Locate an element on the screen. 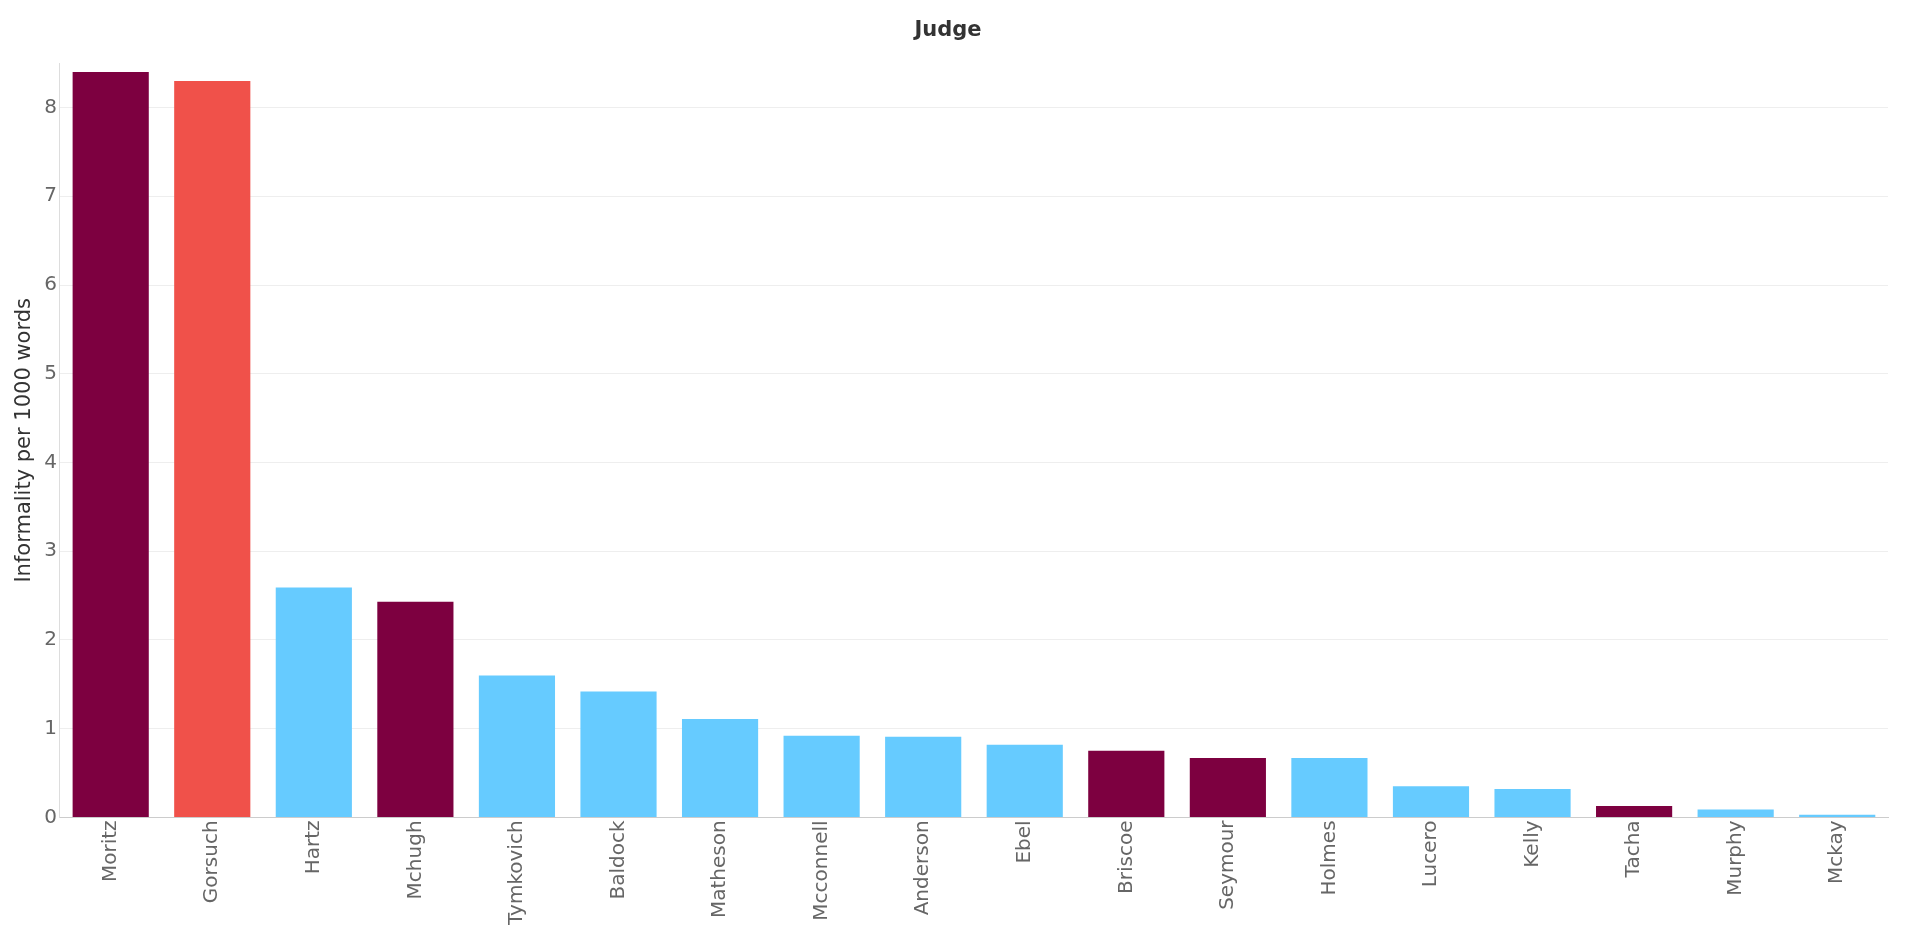  x-tick-label: Kelly is located at coordinates (1530, 844).